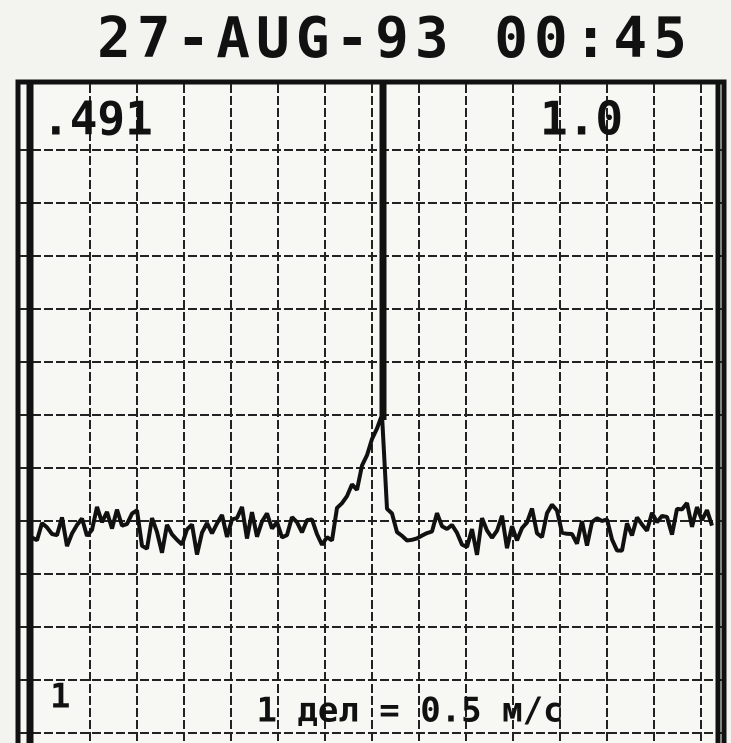 This screenshot has height=743, width=731. What do you see at coordinates (409, 711) in the screenshot?
I see `scale-label: 1 дел = 0.5 м/с` at bounding box center [409, 711].